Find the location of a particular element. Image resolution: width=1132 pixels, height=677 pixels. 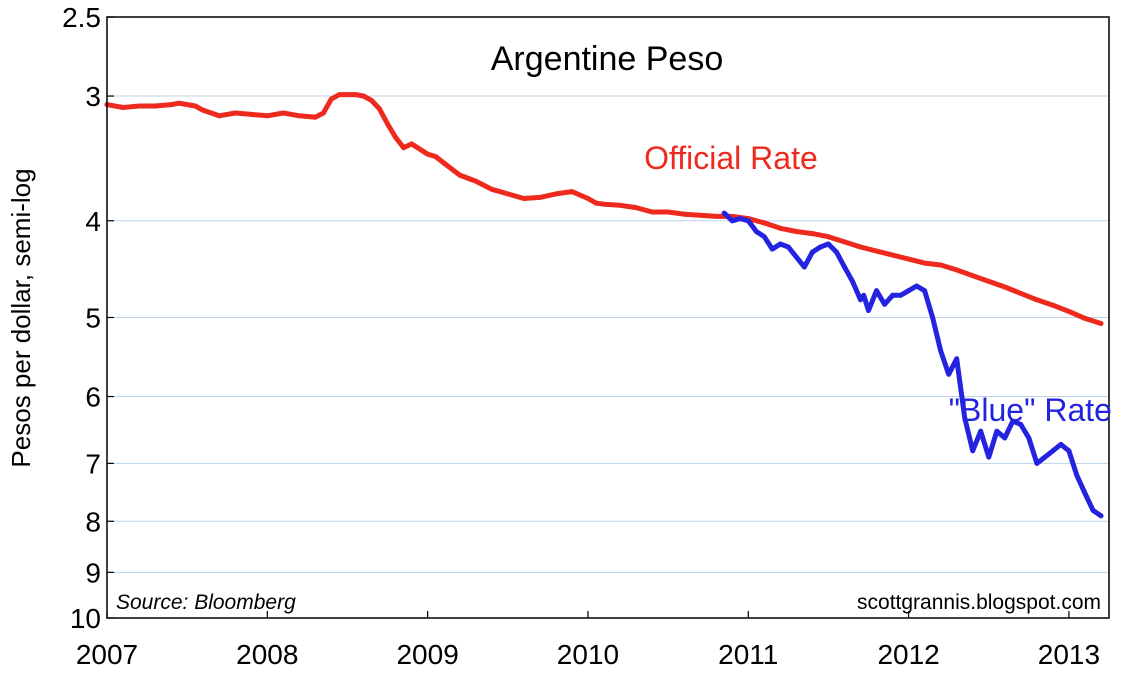

y-axis-label: Pesos per dollar, semi-log is located at coordinates (21, 317).